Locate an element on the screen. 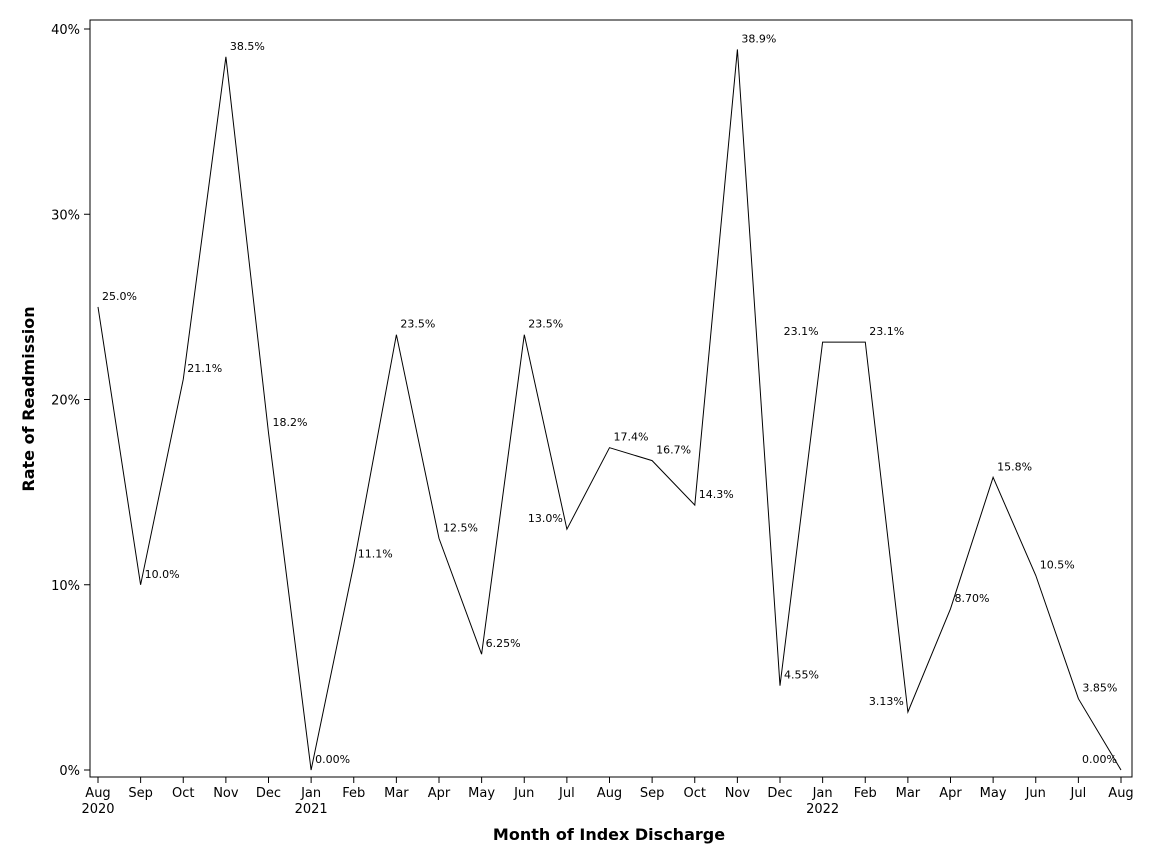 This screenshot has width=1152, height=864. y-axis: 0% 10% 20% 30% 40% is located at coordinates (70, 401).